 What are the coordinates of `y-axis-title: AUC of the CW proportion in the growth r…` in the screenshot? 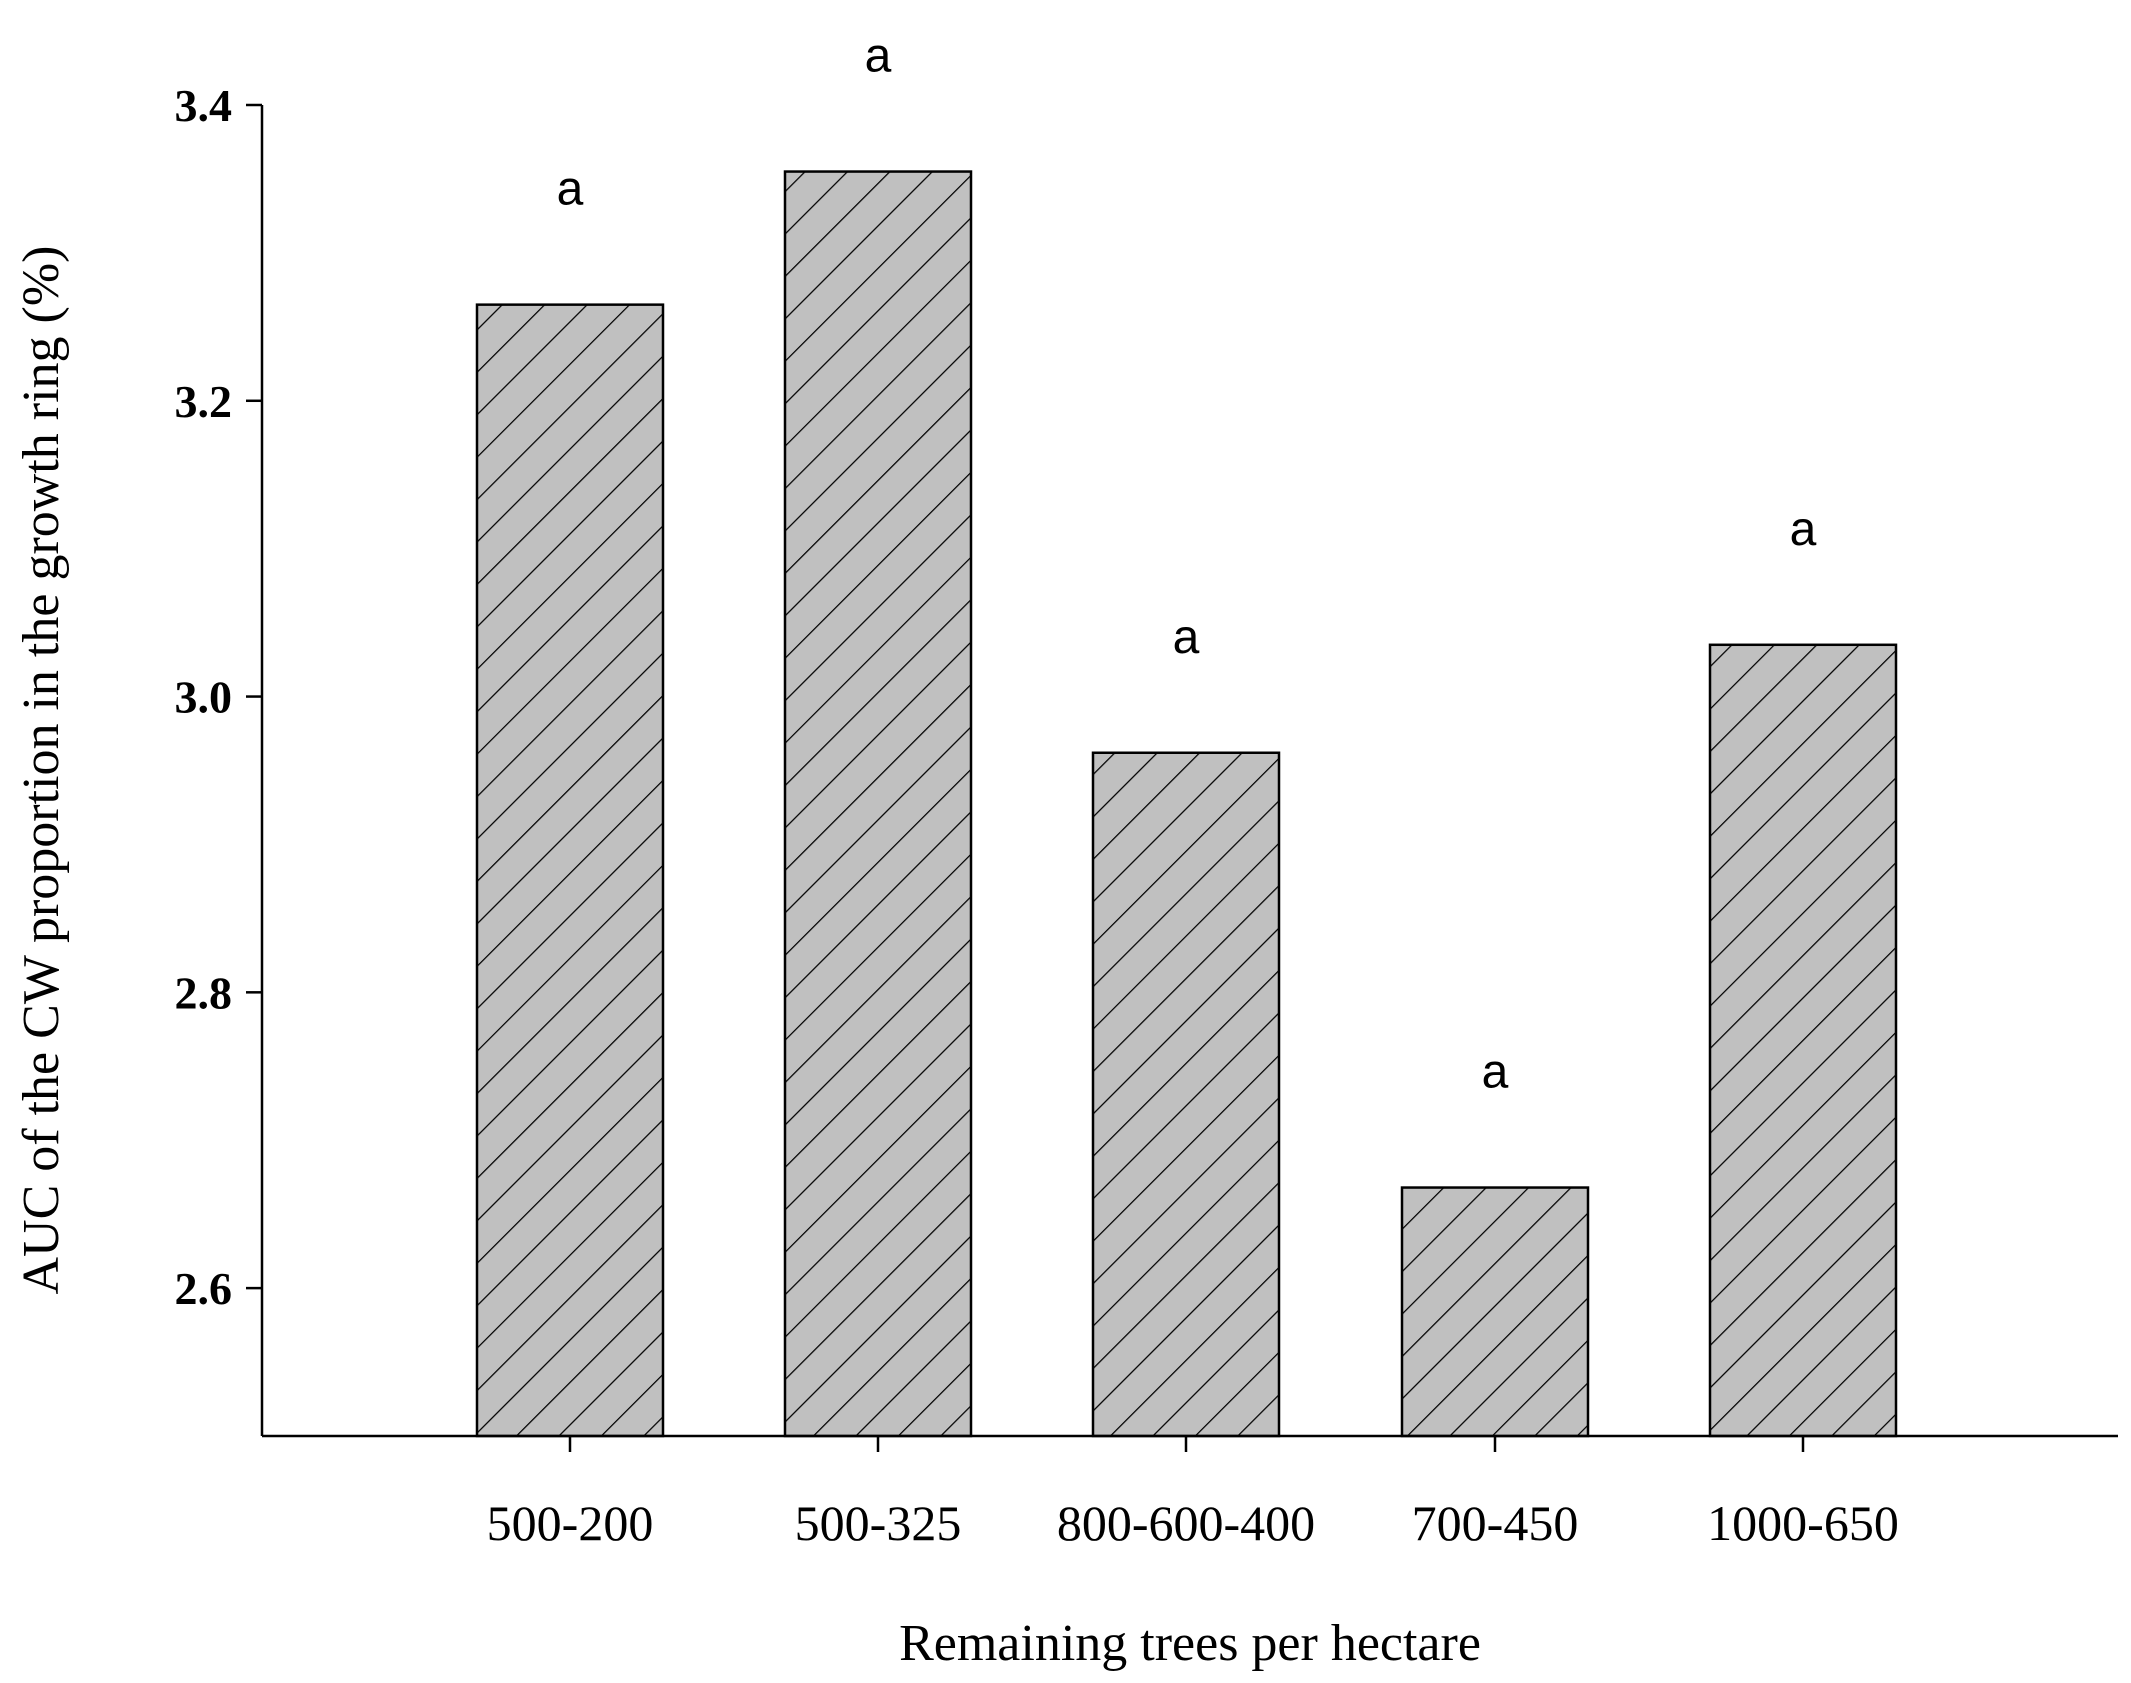 It's located at (41, 770).